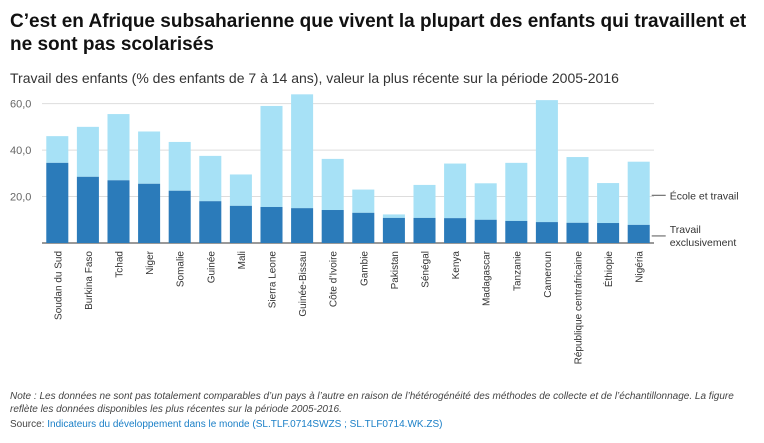 Image resolution: width=764 pixels, height=443 pixels. What do you see at coordinates (426, 269) in the screenshot?
I see `x-tick-label: Sénégal` at bounding box center [426, 269].